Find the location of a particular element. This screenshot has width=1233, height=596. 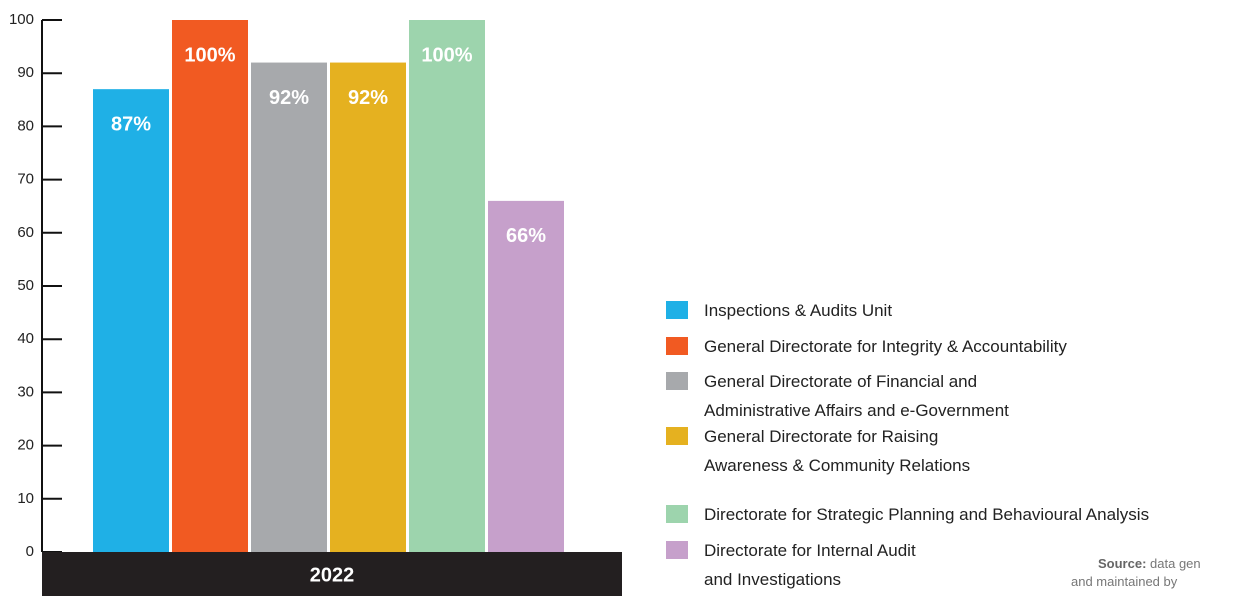

y-tick-label: 10 is located at coordinates (25, 498).